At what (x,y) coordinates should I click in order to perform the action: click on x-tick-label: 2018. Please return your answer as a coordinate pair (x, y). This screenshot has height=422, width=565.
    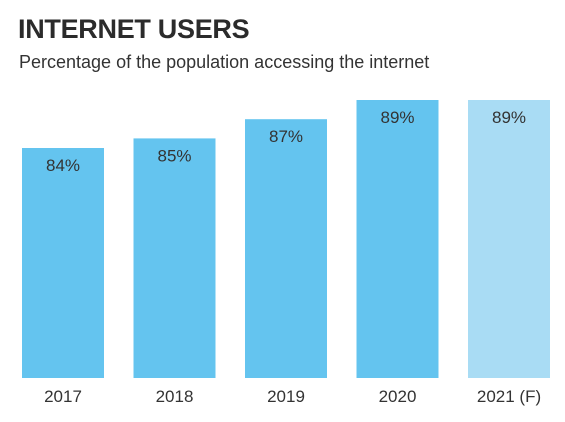
    Looking at the image, I should click on (175, 396).